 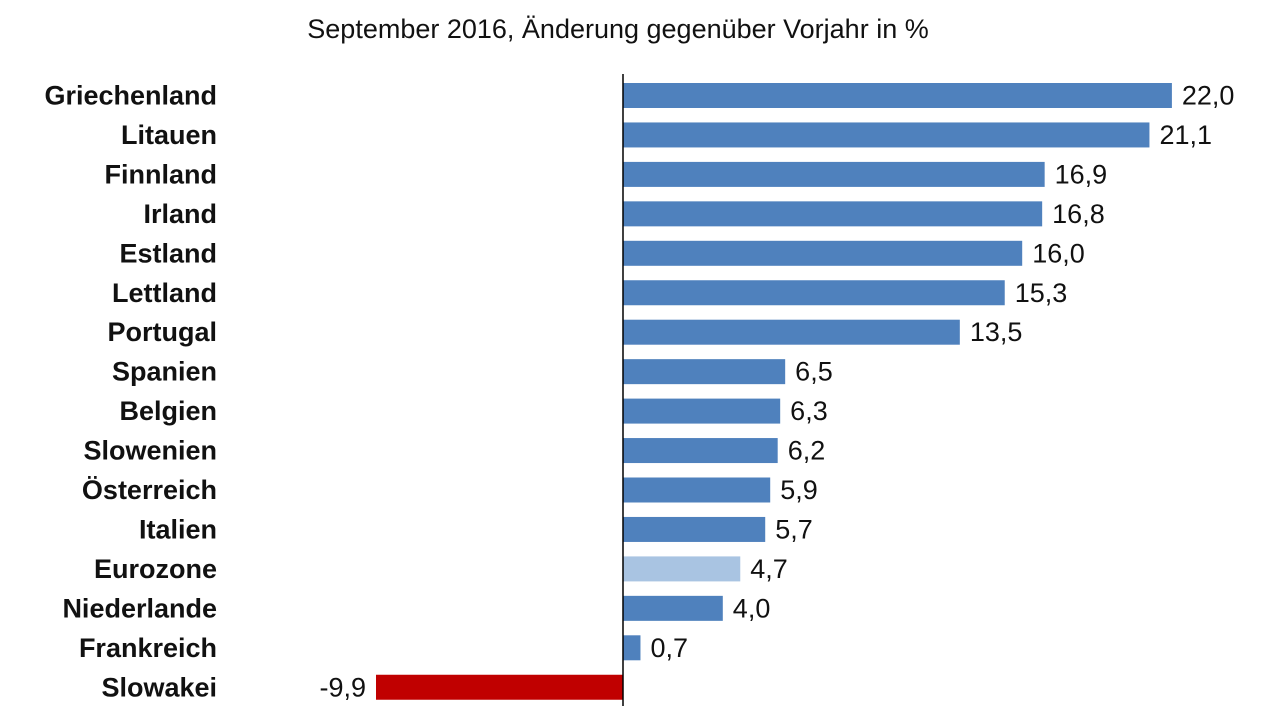 I want to click on category-label-portugal: Portugal, so click(x=162, y=332).